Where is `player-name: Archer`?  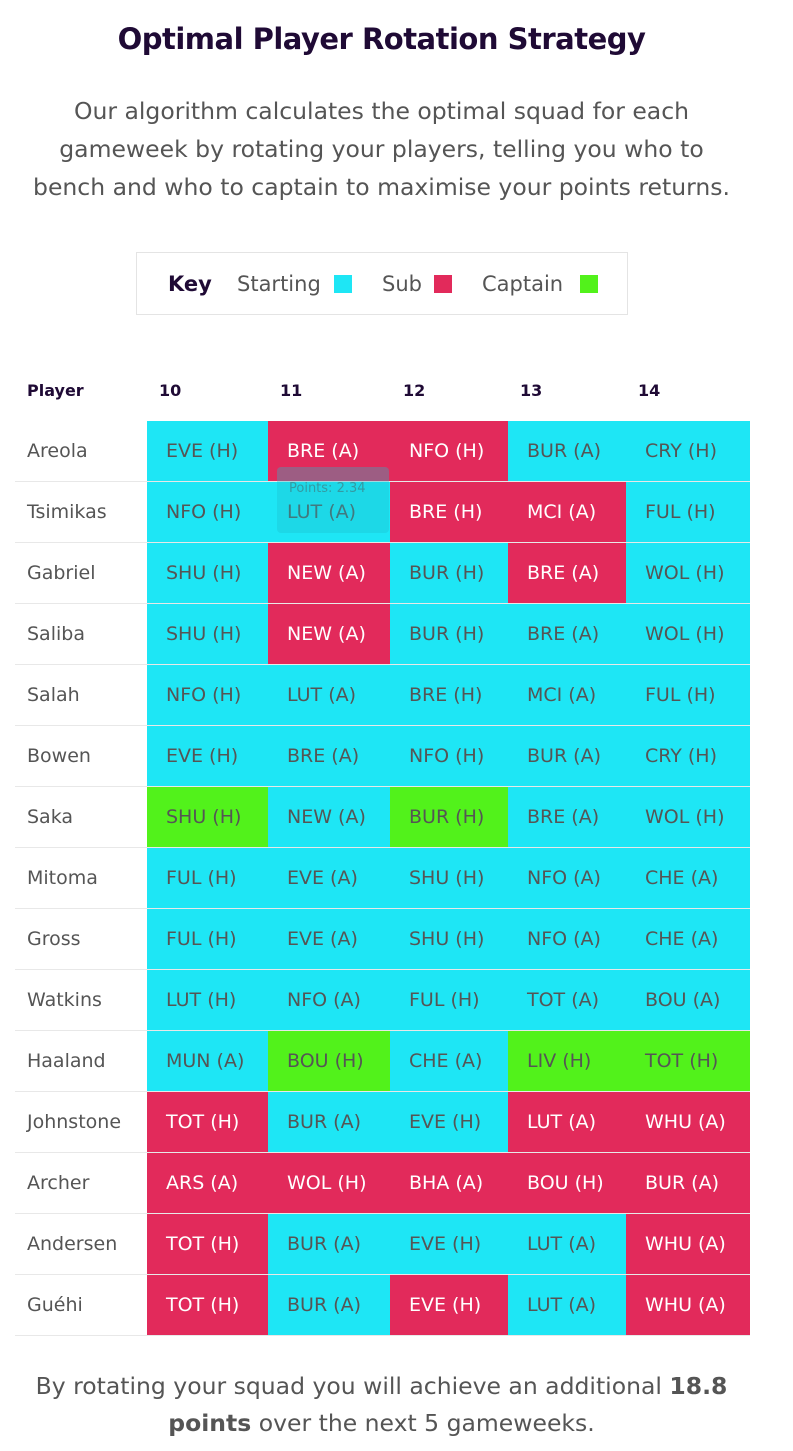 player-name: Archer is located at coordinates (58, 1183).